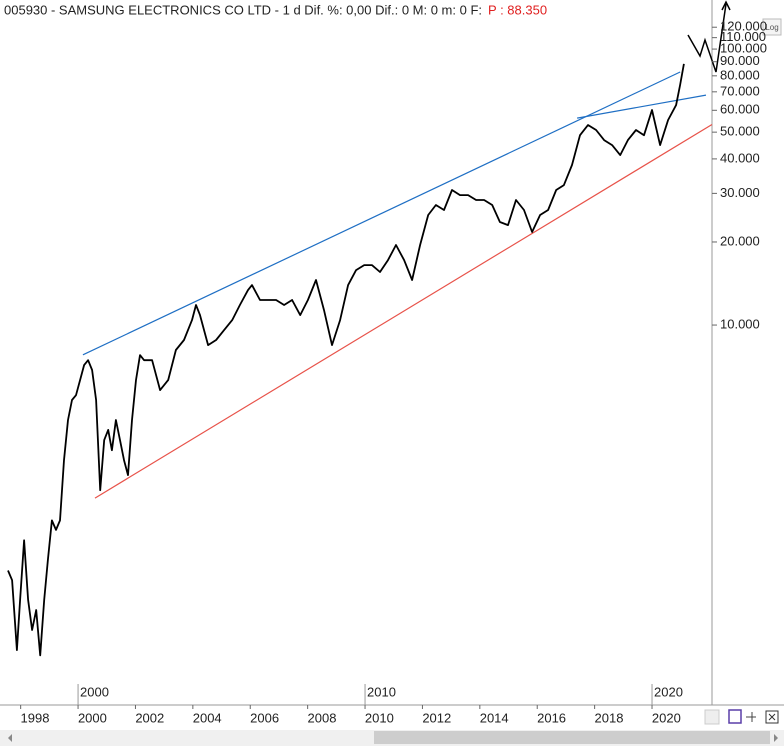 This screenshot has height=751, width=784. Describe the element at coordinates (436, 717) in the screenshot. I see `x-tick-label: 2012` at that location.